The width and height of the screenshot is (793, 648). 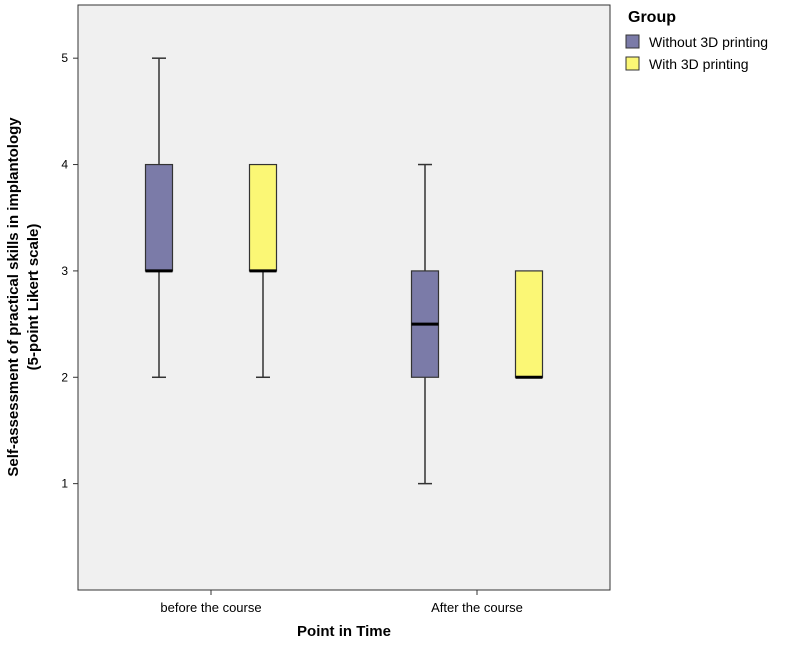 What do you see at coordinates (477, 607) in the screenshot?
I see `x-tick-label: After the course` at bounding box center [477, 607].